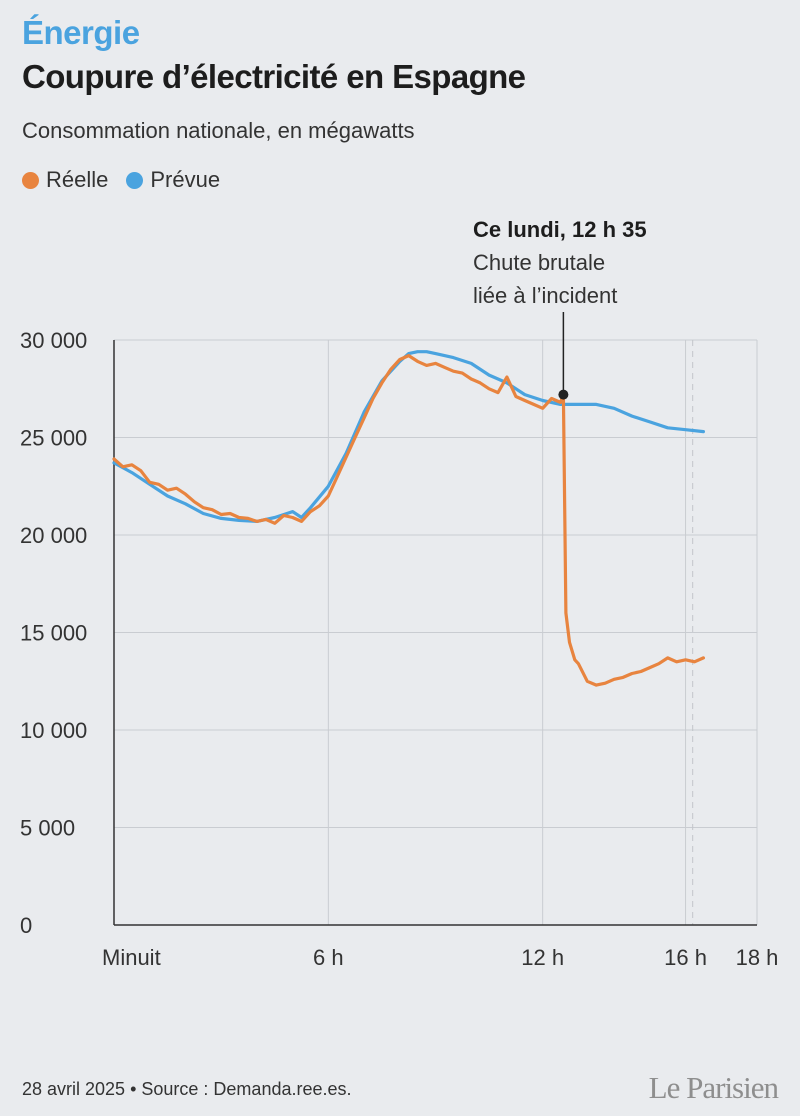  I want to click on series-line-prevue, so click(409, 437).